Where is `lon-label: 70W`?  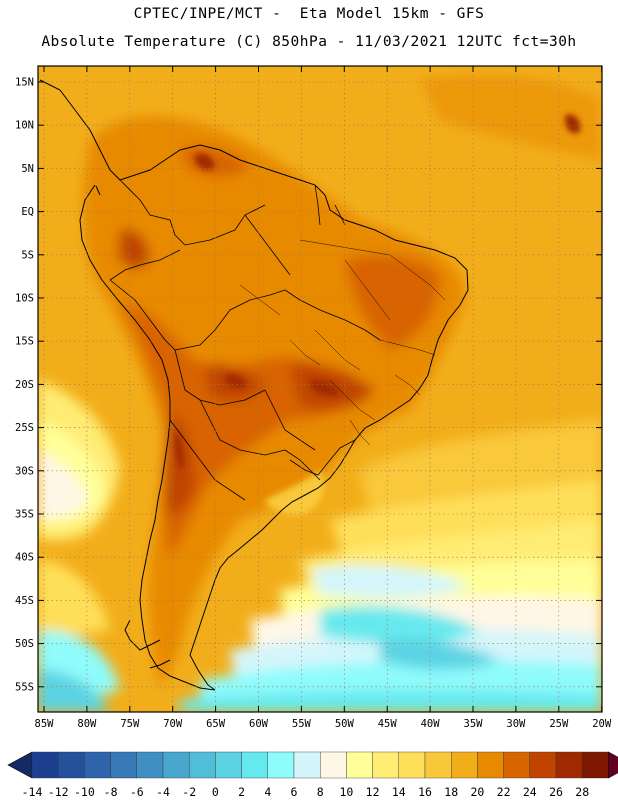 lon-label: 70W is located at coordinates (173, 724).